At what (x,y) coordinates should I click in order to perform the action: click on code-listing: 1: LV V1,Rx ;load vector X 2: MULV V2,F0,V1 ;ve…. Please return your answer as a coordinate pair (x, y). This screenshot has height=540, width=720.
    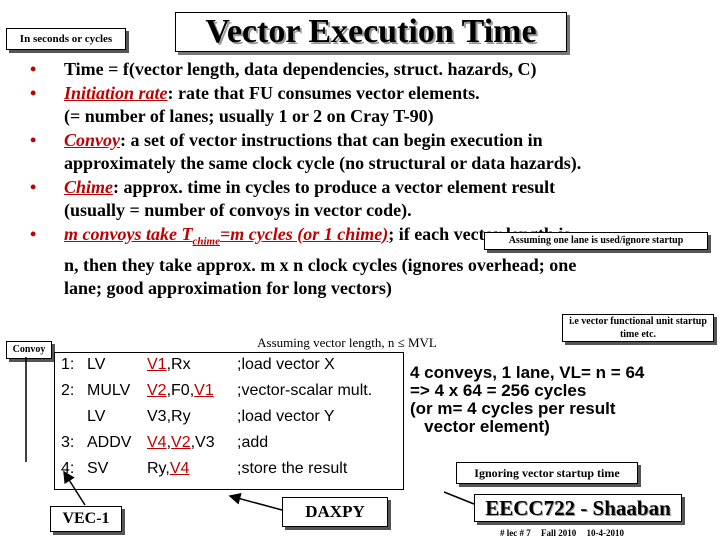
    Looking at the image, I should click on (229, 421).